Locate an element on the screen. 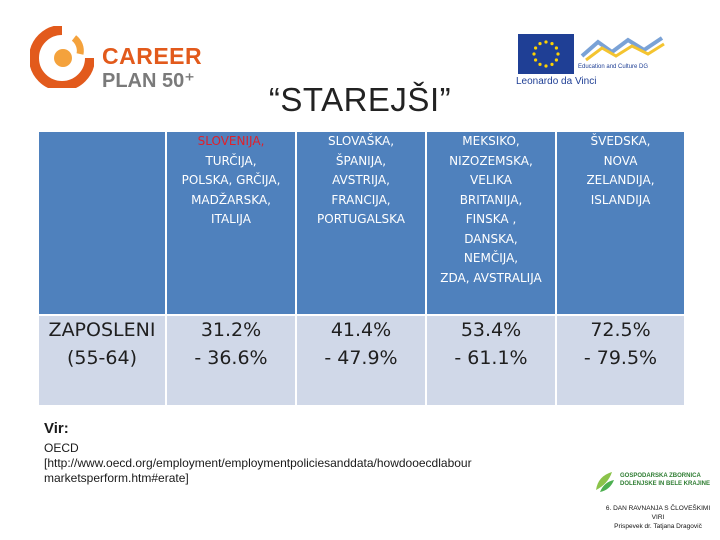 The width and height of the screenshot is (720, 540). value-cell-group-4: 72.5% - 79.5% is located at coordinates (620, 360).